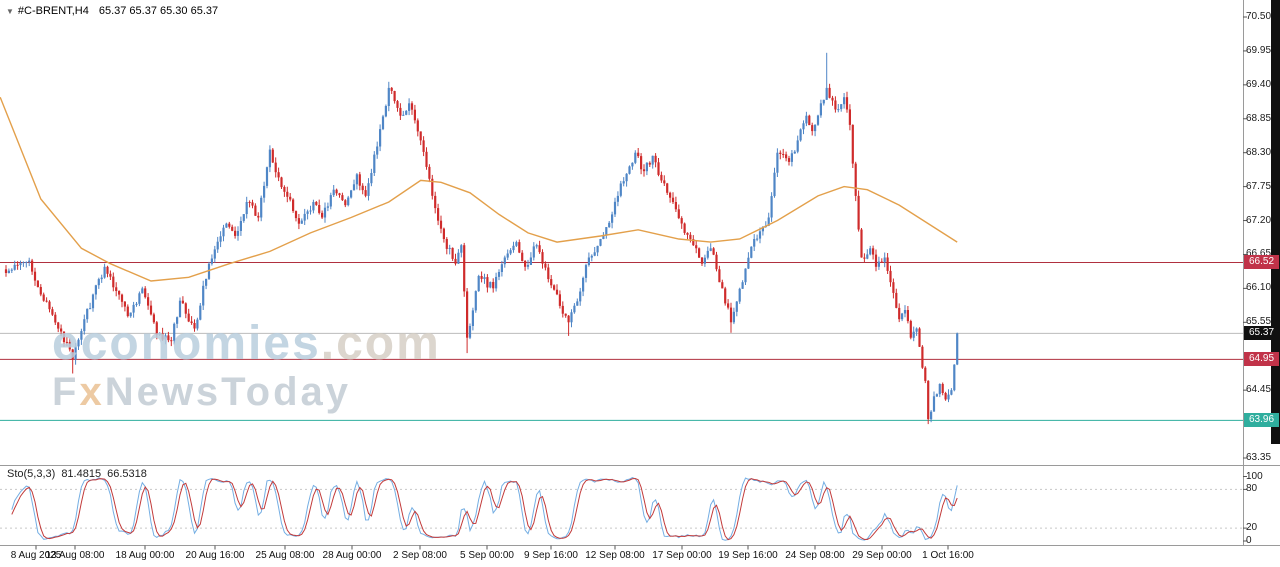 This screenshot has height=567, width=1280. I want to click on symbol-timeframe-label: #C-BRENT,H4, so click(53, 11).